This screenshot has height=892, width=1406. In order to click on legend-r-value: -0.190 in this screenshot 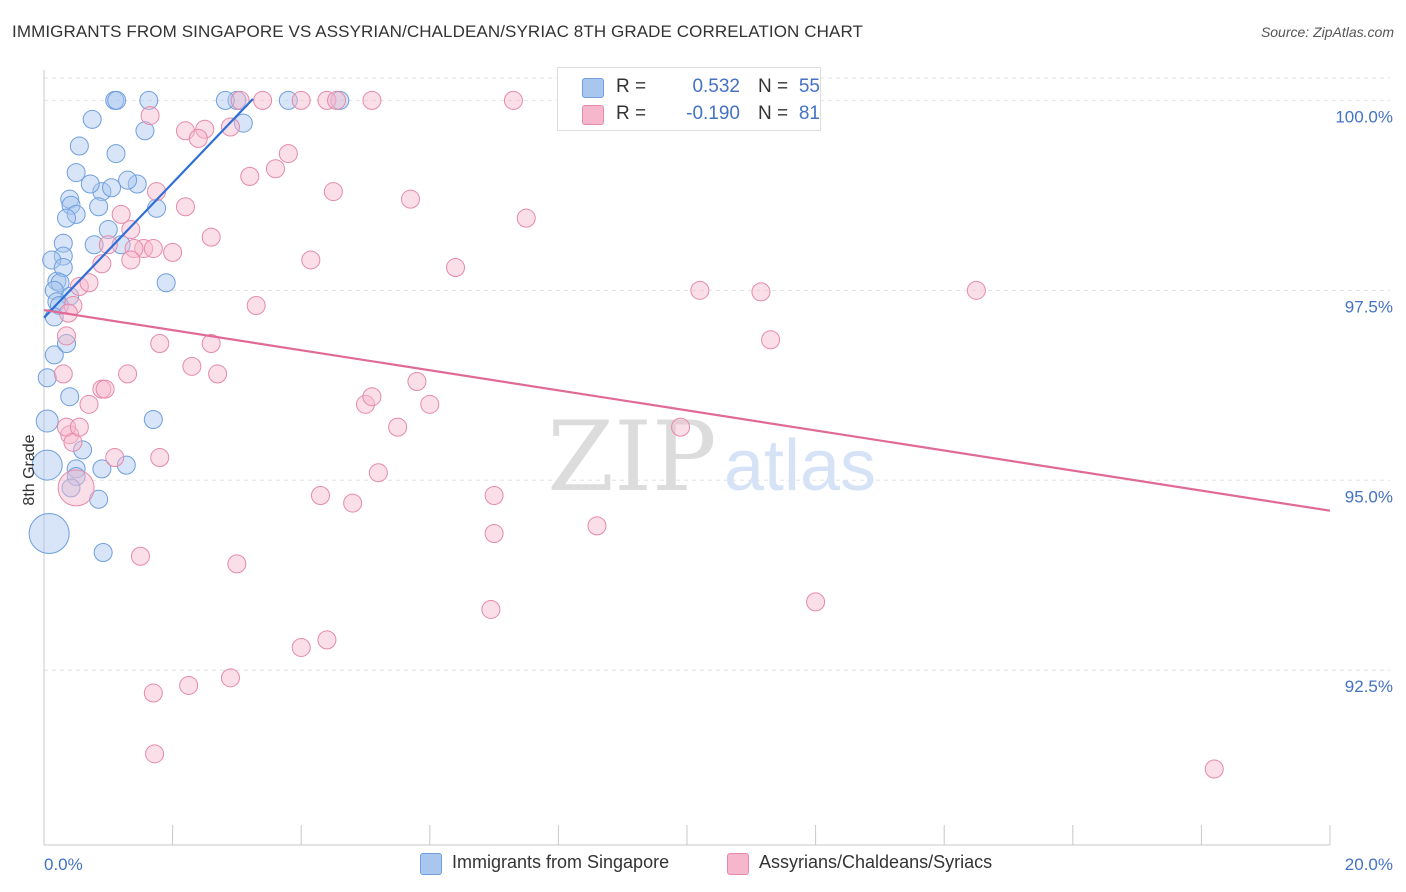, I will do `click(713, 113)`.